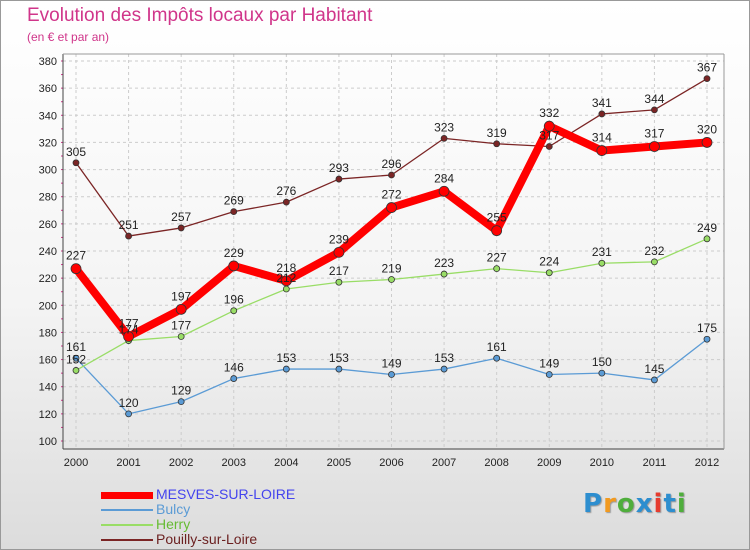 This screenshot has width=750, height=550. I want to click on x-tick-label-2006: 2006, so click(391, 463).